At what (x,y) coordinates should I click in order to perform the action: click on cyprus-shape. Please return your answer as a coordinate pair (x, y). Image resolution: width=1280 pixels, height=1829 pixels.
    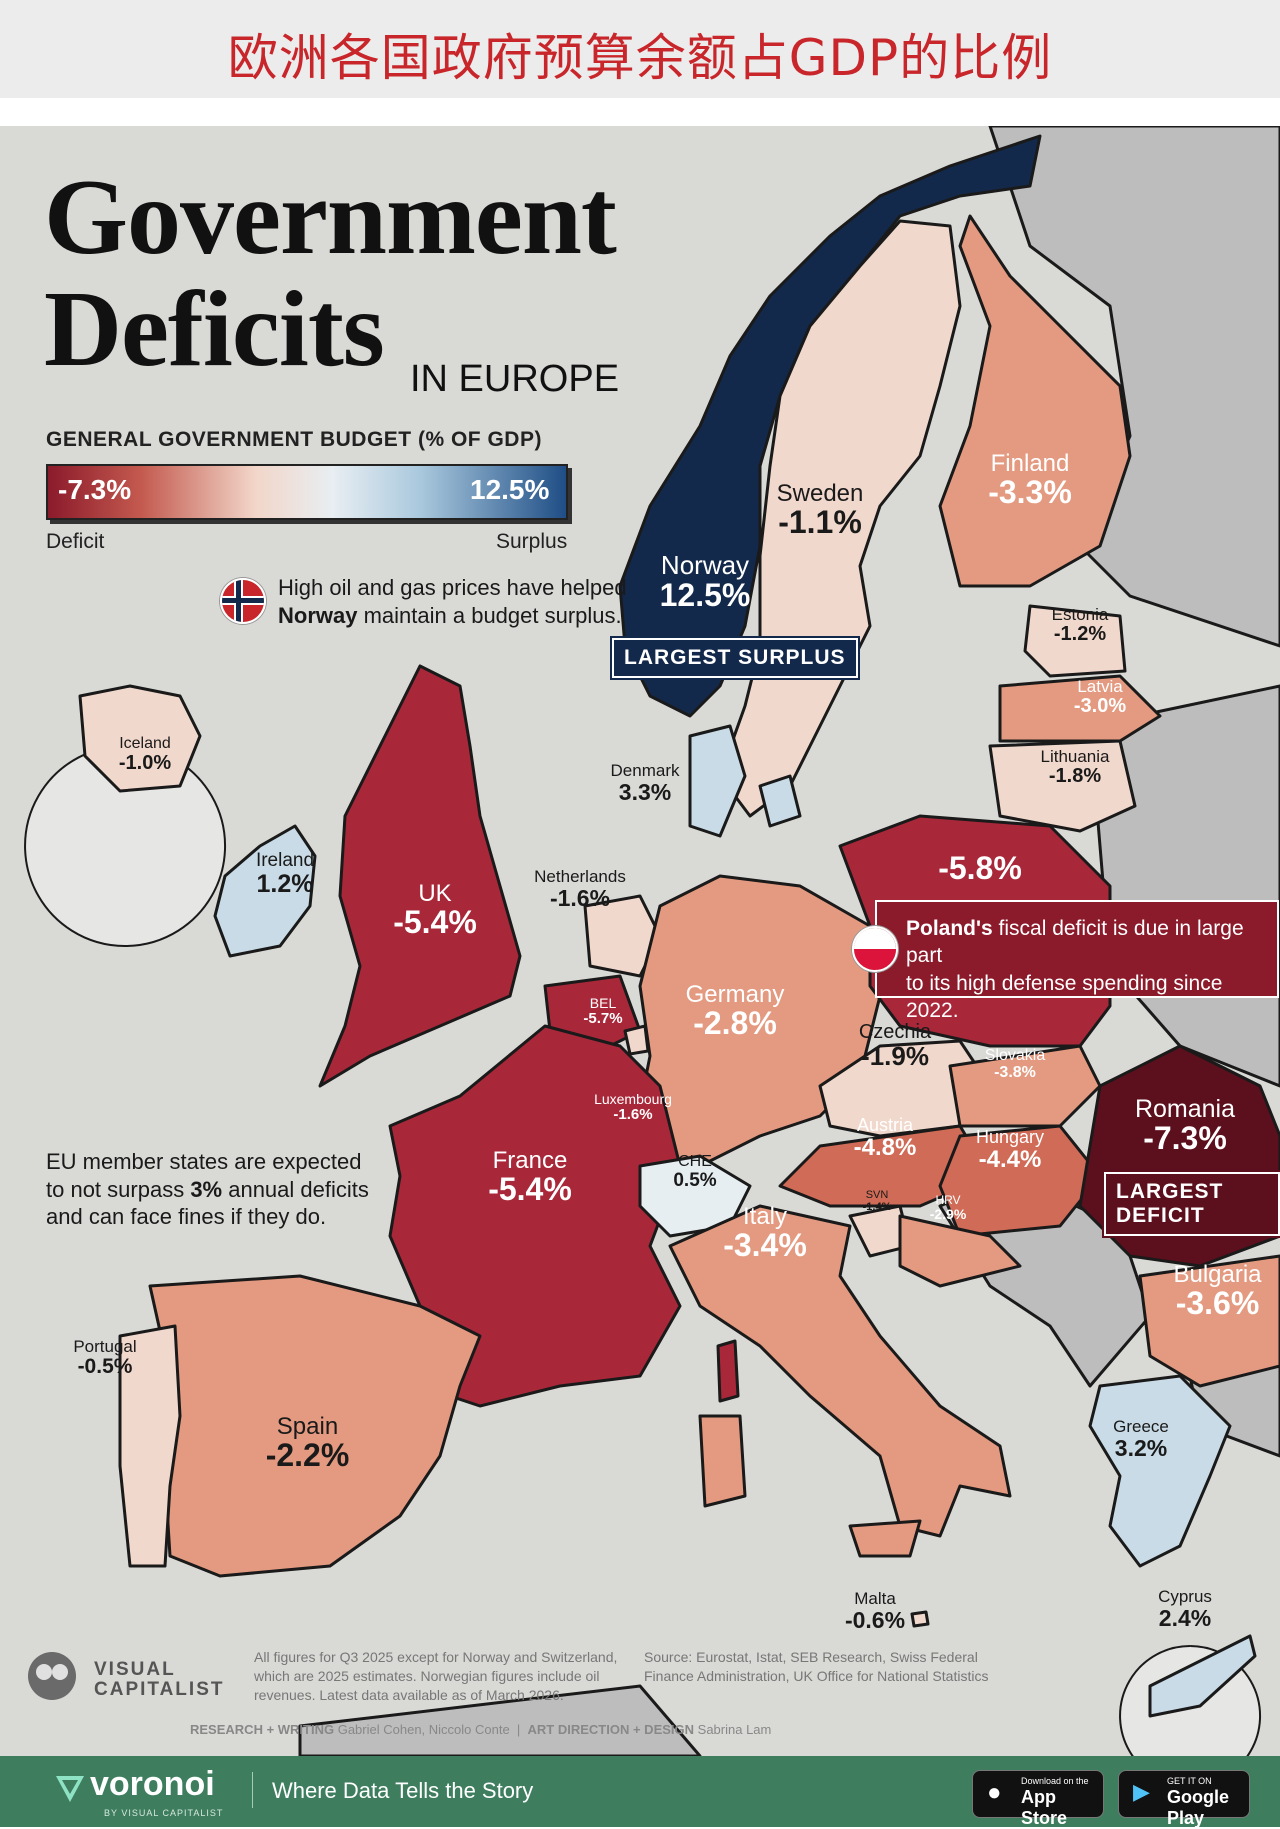
    Looking at the image, I should click on (1202, 1676).